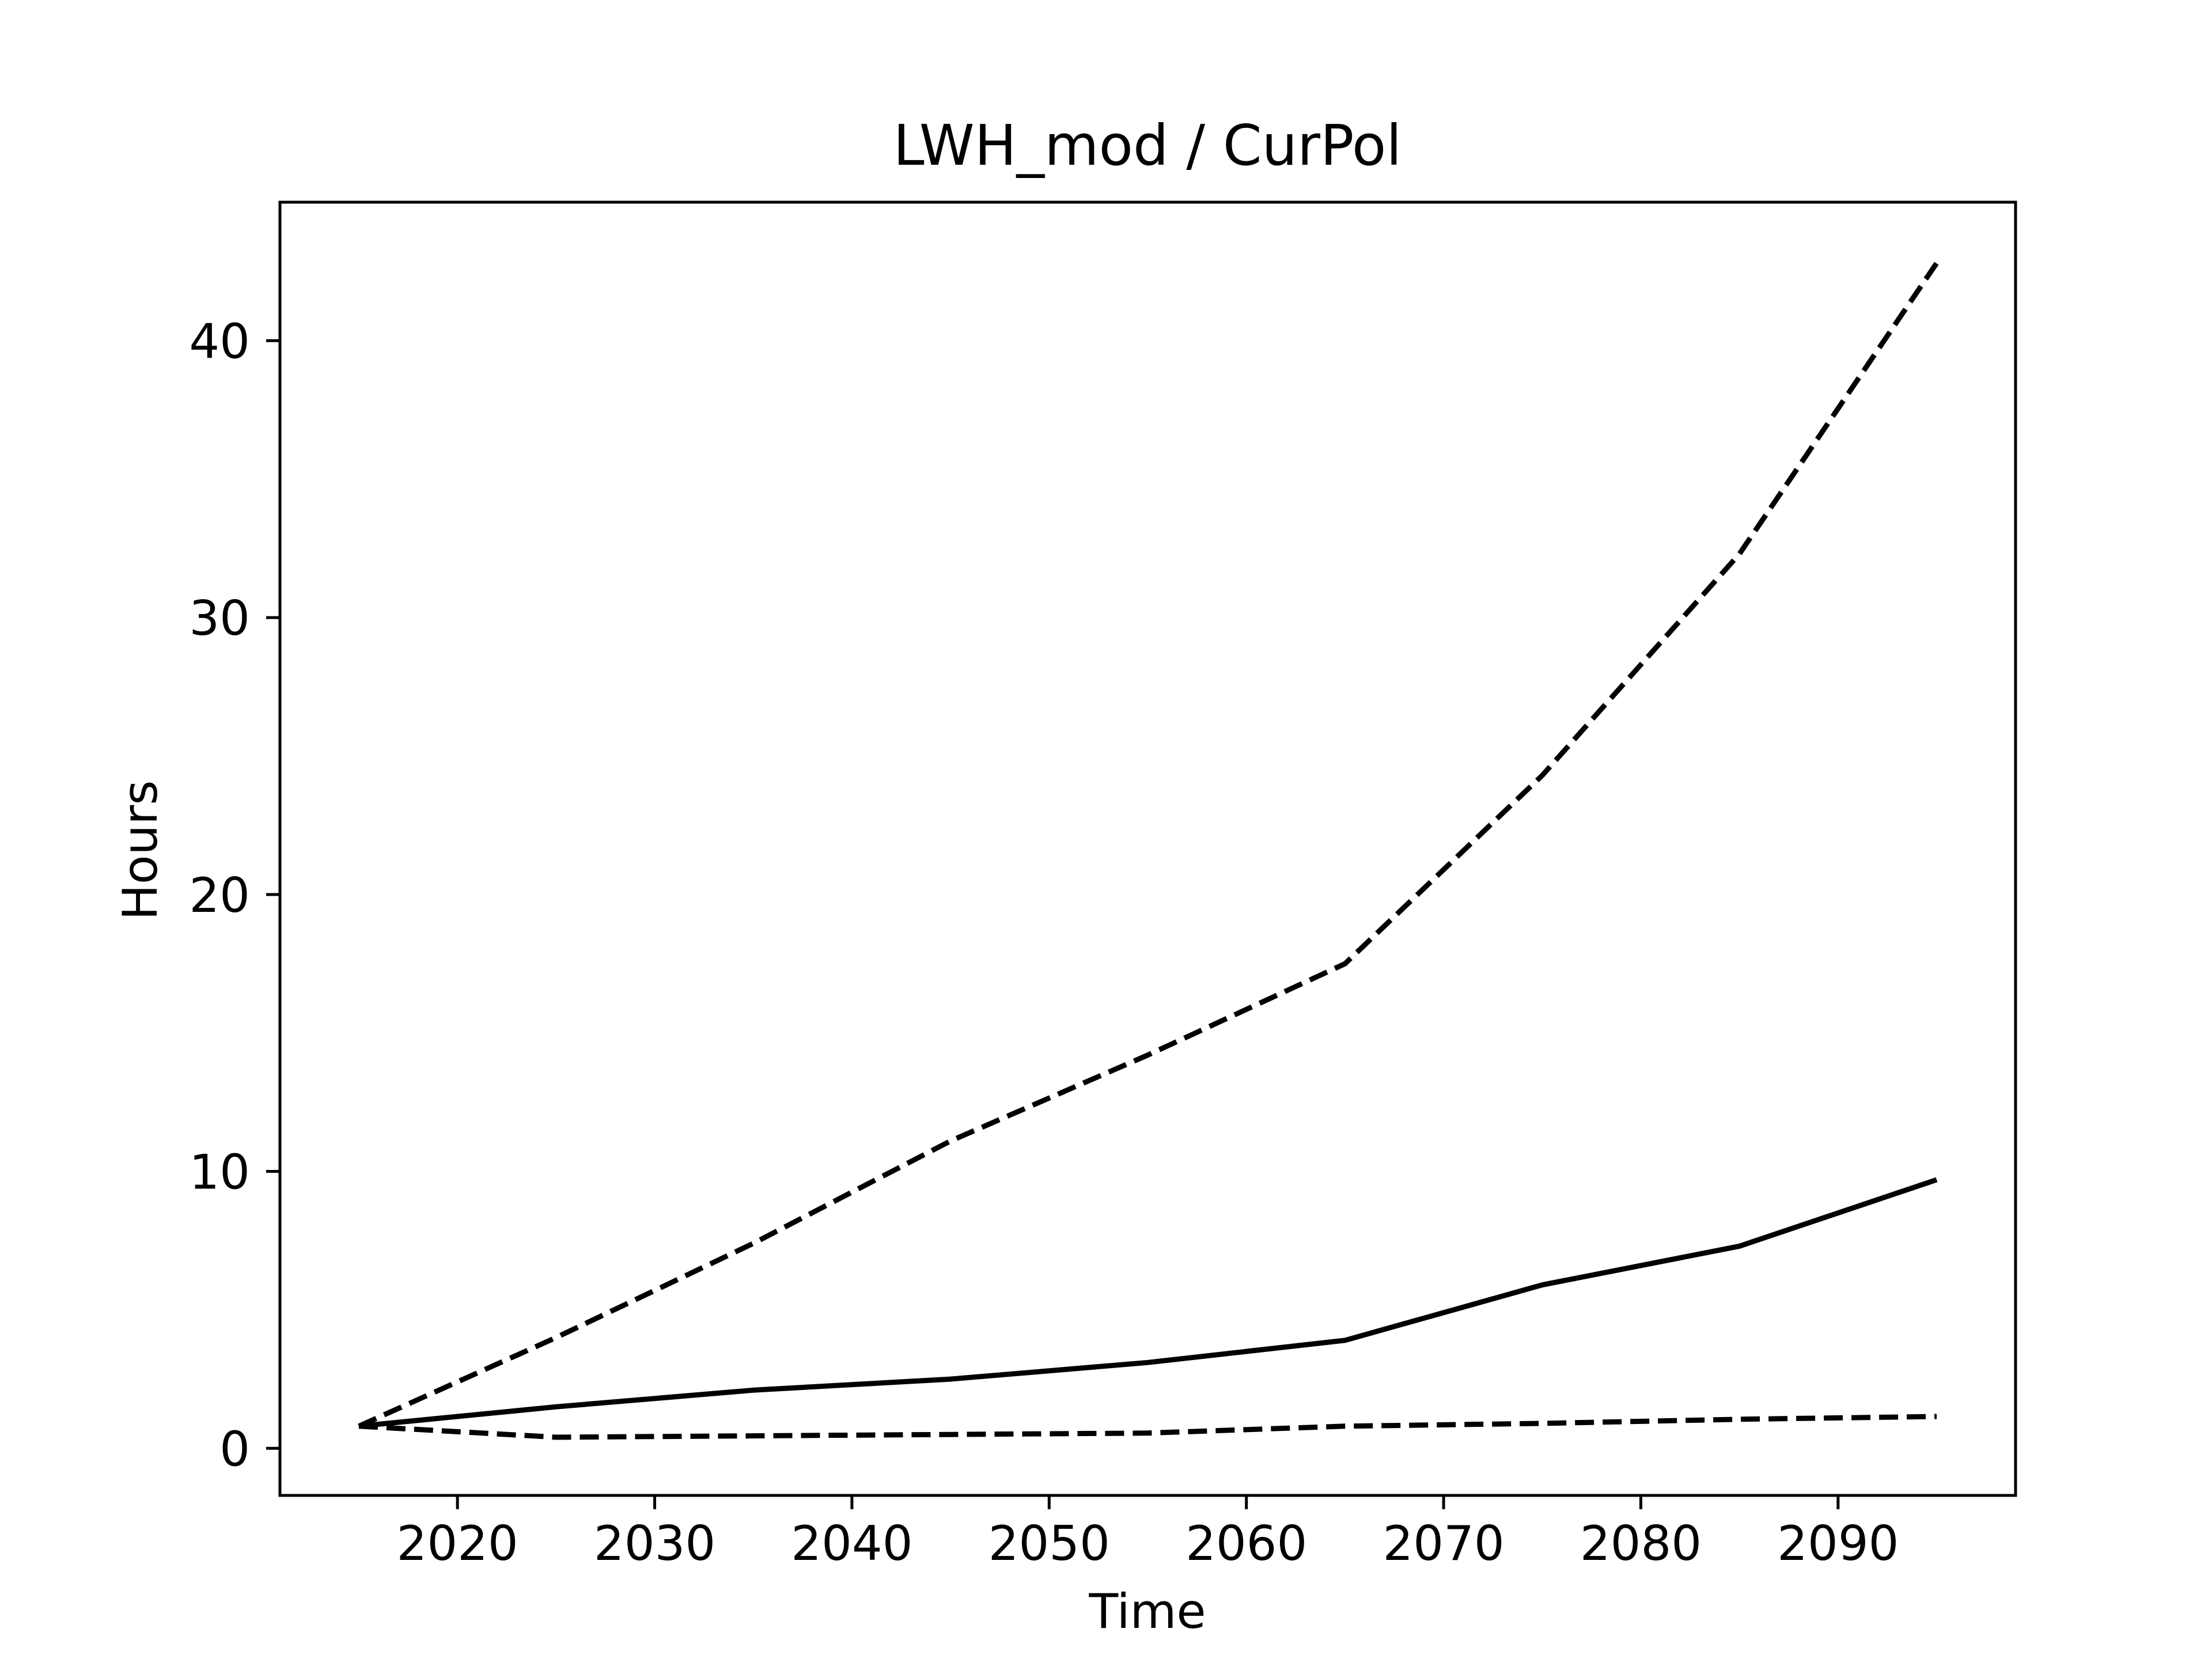 The width and height of the screenshot is (2212, 1659). Describe the element at coordinates (851, 1543) in the screenshot. I see `x-tick-label: 2040` at that location.